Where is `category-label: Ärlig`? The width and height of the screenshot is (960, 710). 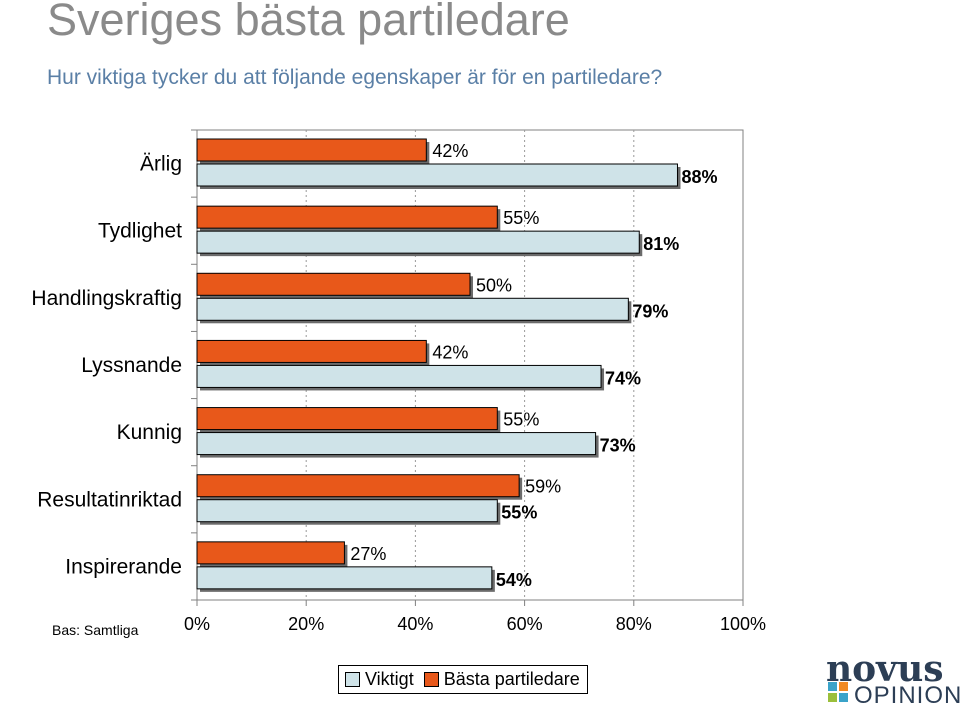
category-label: Ärlig is located at coordinates (161, 164).